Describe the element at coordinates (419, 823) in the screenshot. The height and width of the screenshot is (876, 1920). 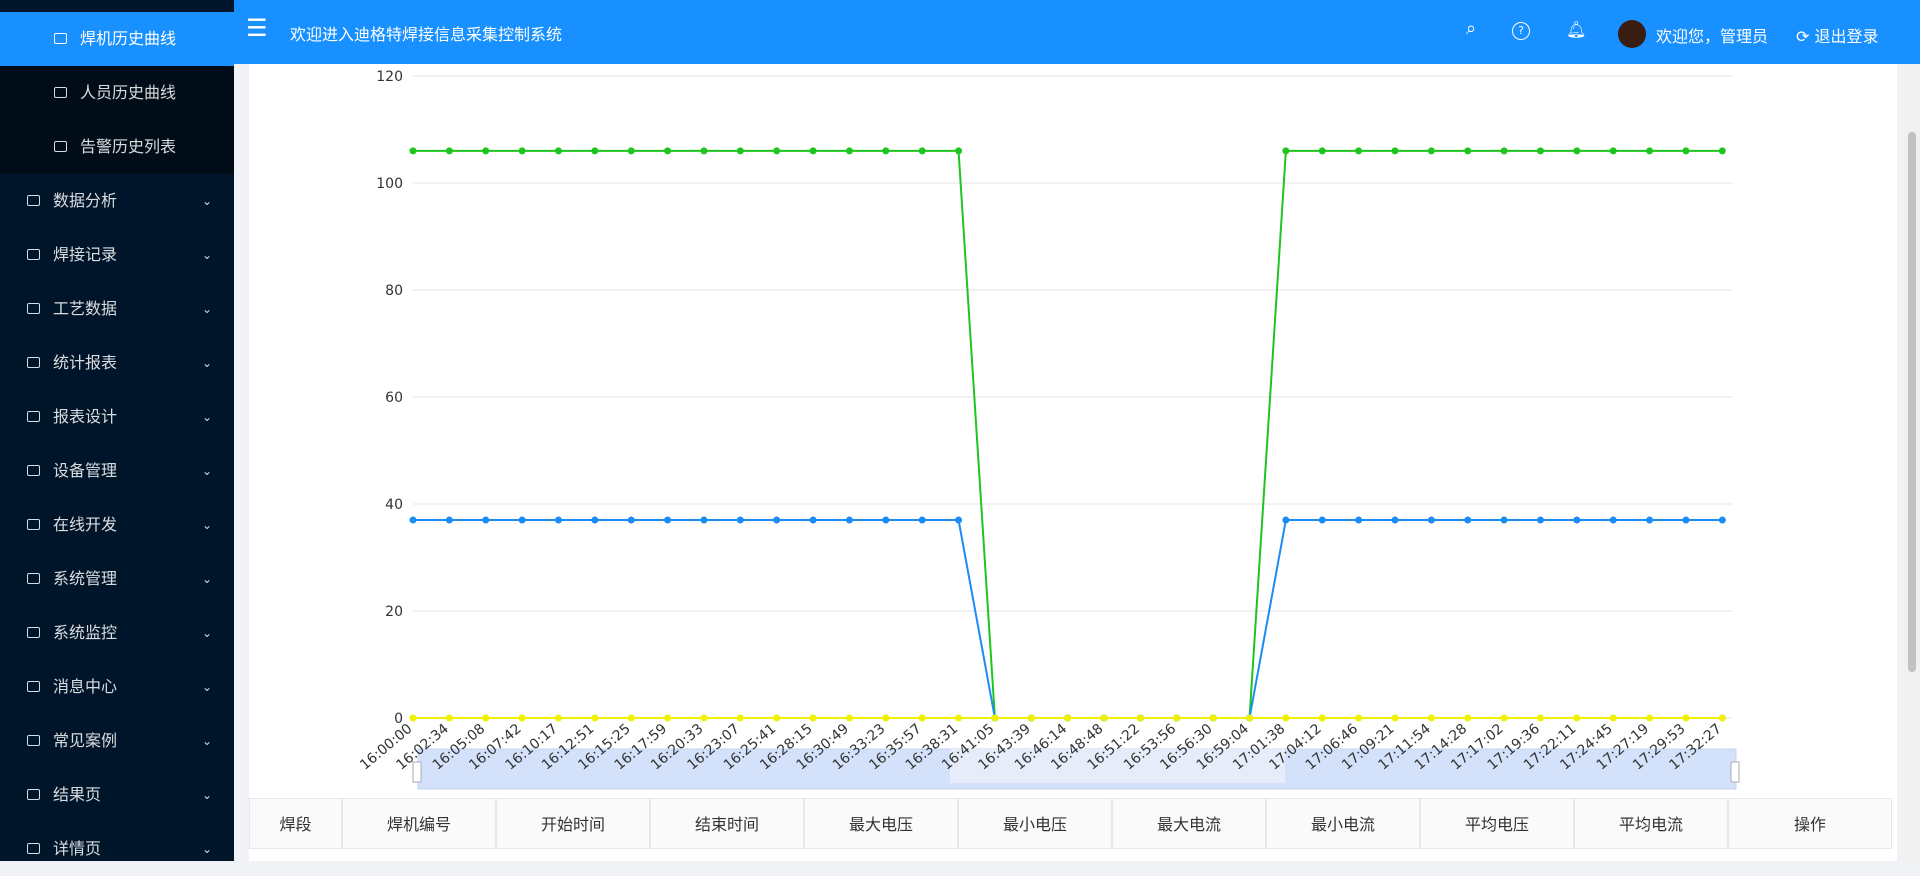
I see `table-header-cell: 焊机编号` at that location.